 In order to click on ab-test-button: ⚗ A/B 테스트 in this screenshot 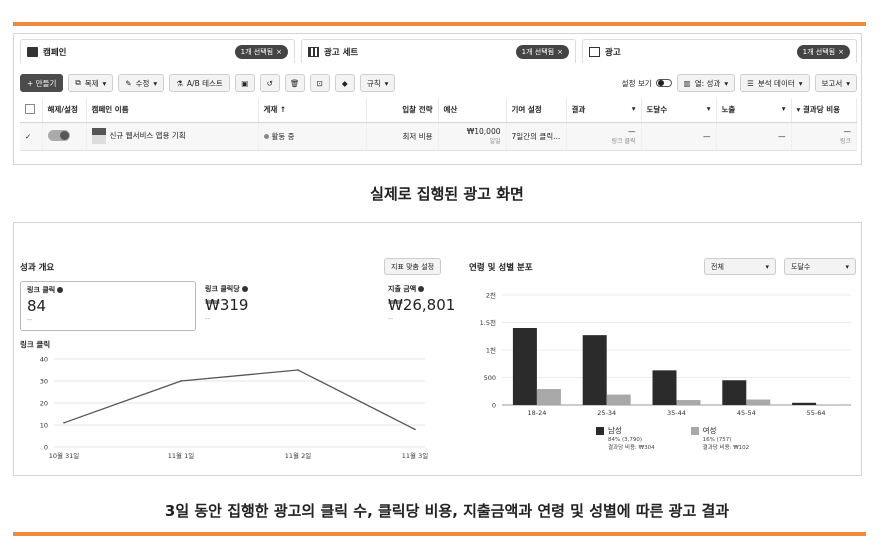, I will do `click(199, 83)`.